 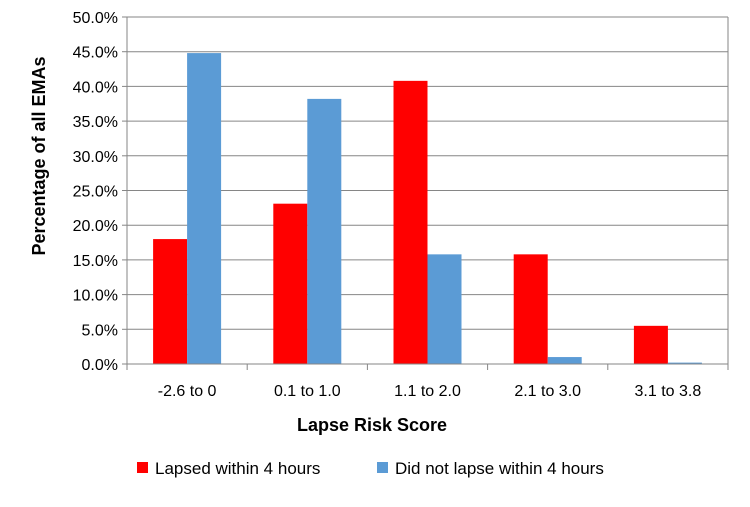 I want to click on x-tick-label: 0.1 to 1.0, so click(x=307, y=391).